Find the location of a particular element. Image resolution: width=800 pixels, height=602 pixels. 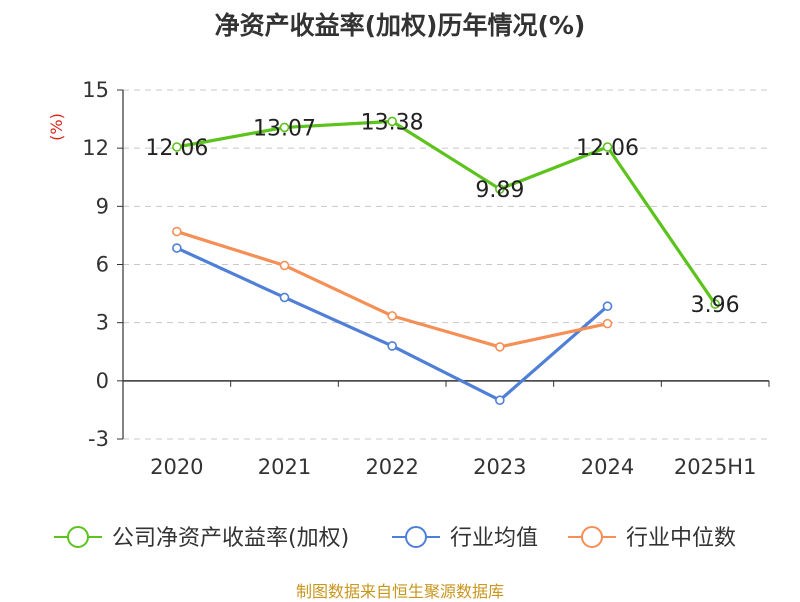

x-tick-label: 2024 is located at coordinates (607, 467).